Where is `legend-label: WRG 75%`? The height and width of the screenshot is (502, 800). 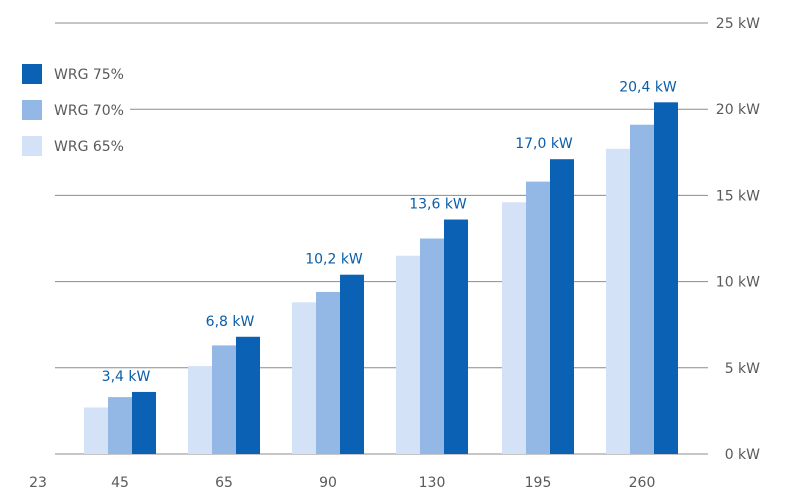 legend-label: WRG 75% is located at coordinates (89, 75).